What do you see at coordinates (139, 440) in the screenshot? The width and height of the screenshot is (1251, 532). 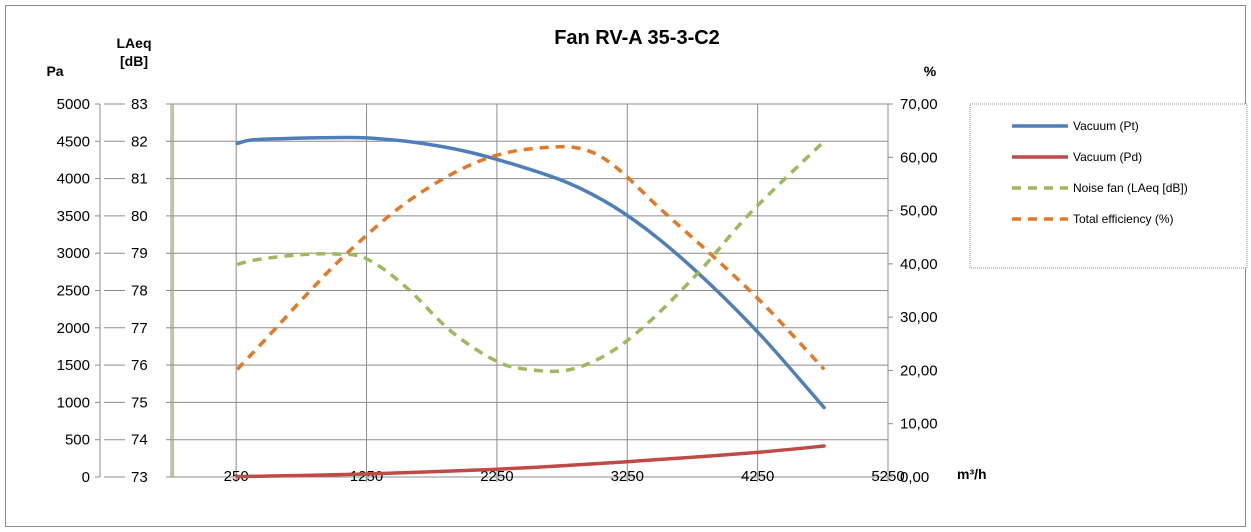 I see `tick-label-laeq-1: 74` at bounding box center [139, 440].